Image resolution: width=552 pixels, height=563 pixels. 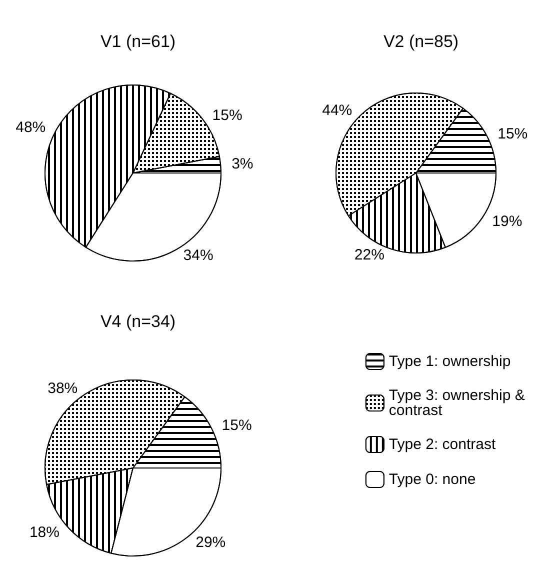 I want to click on data-label: 19%, so click(x=507, y=221).